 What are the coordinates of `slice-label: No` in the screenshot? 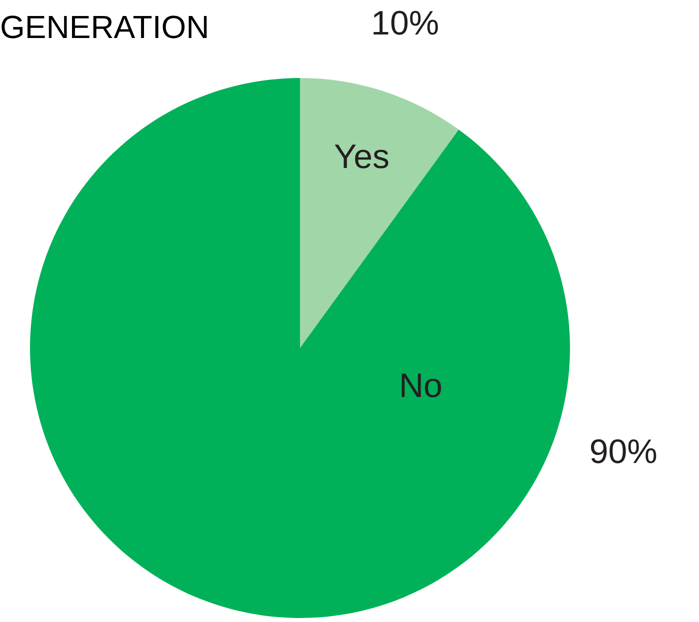 It's located at (420, 386).